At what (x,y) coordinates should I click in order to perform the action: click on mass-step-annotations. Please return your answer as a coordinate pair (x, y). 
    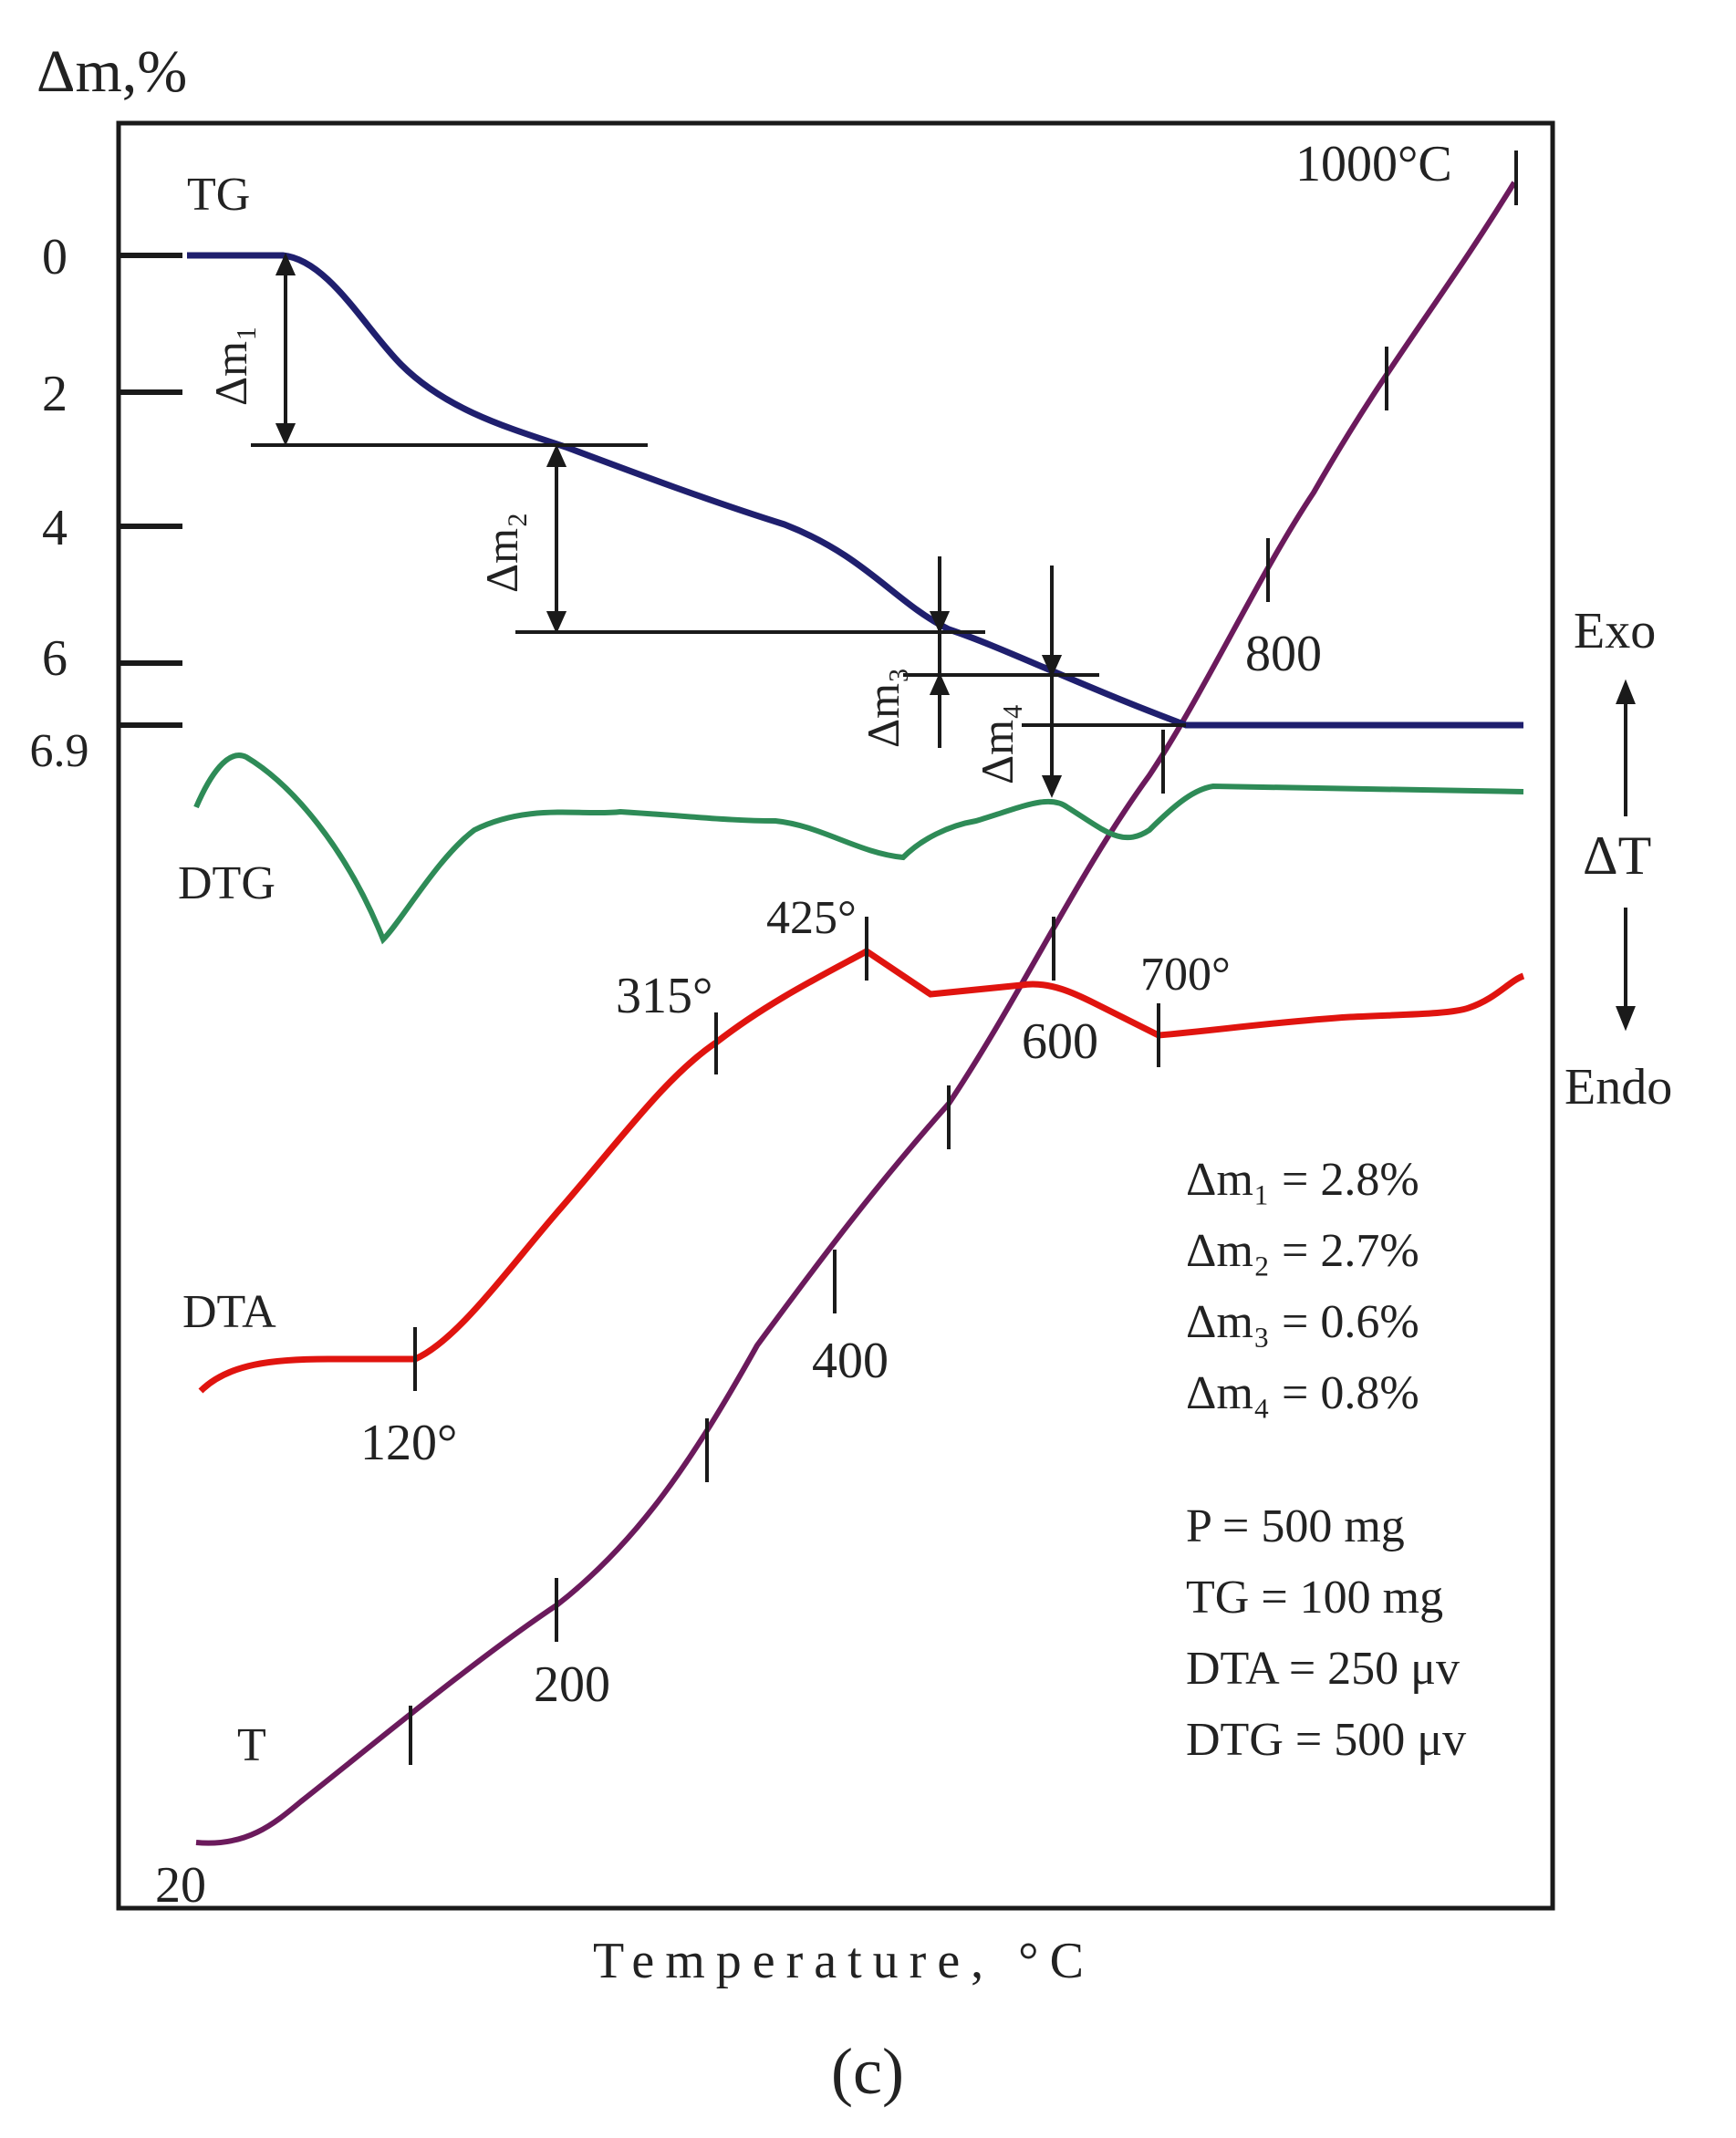
    Looking at the image, I should click on (718, 525).